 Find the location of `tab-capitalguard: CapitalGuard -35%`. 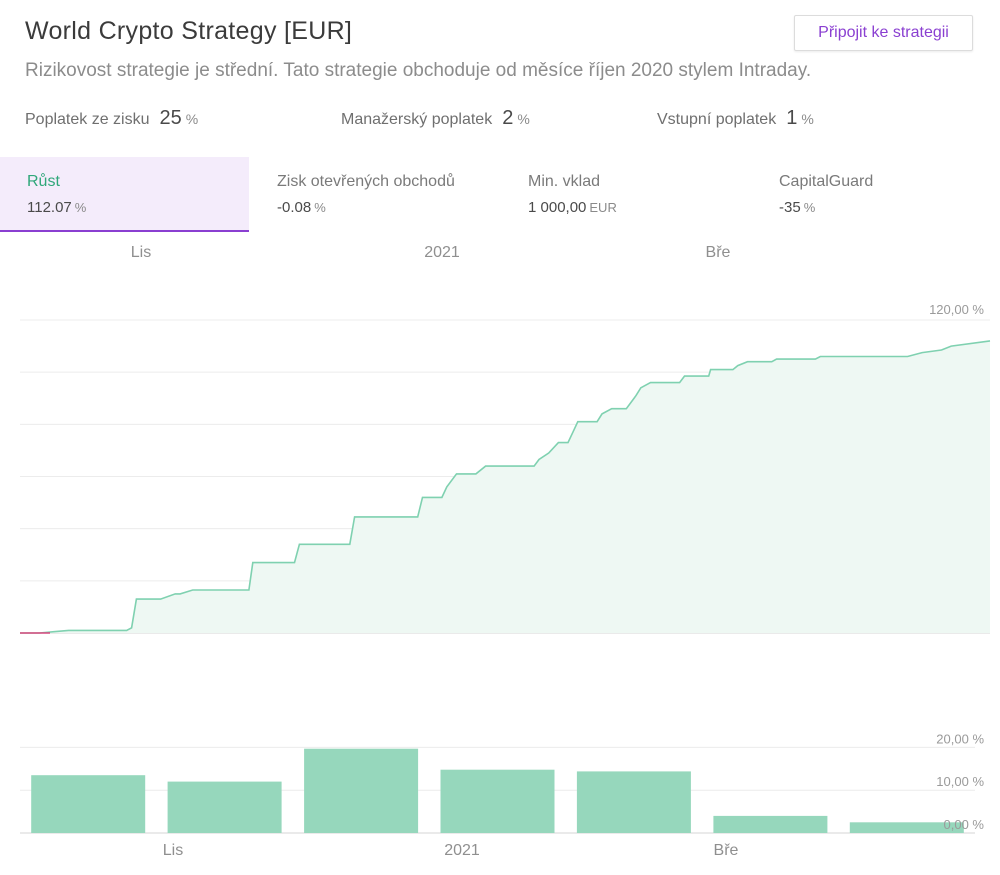

tab-capitalguard: CapitalGuard -35% is located at coordinates (876, 194).